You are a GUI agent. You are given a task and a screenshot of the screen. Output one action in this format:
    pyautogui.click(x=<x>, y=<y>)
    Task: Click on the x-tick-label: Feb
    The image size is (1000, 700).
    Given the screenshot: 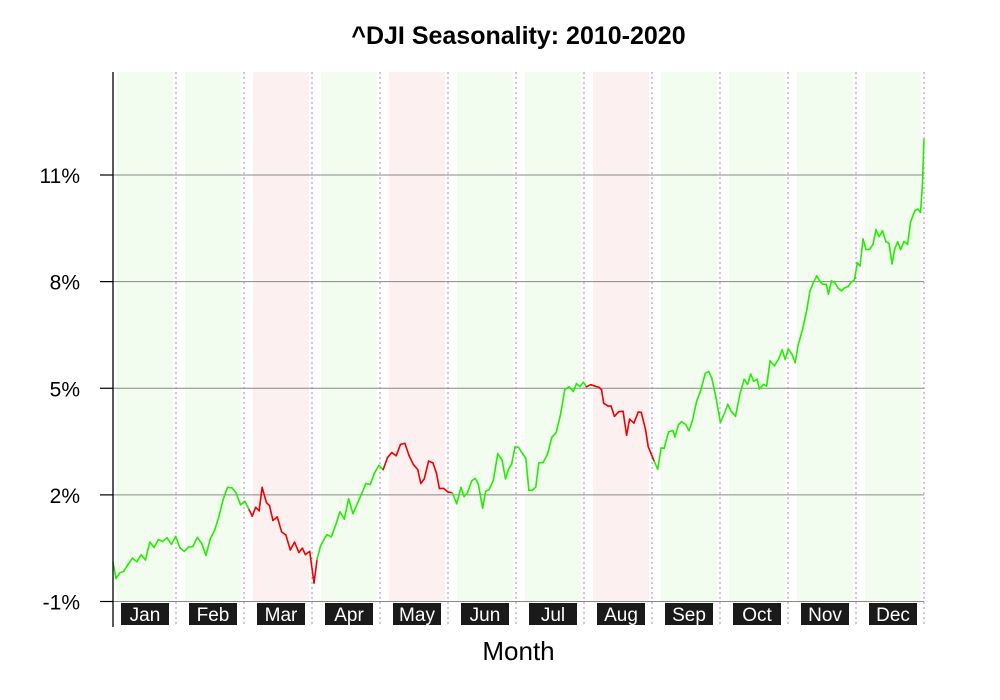 What is the action you would take?
    pyautogui.click(x=213, y=615)
    